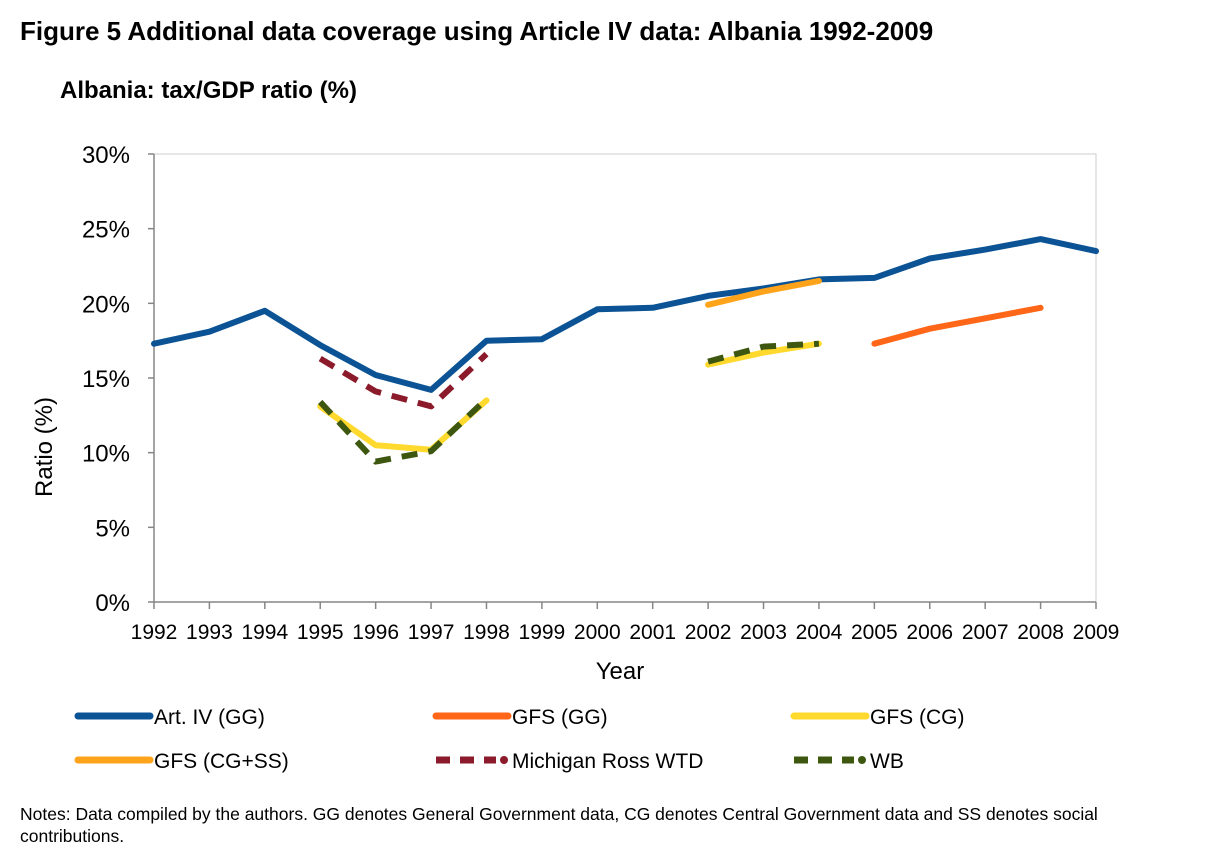  What do you see at coordinates (375, 632) in the screenshot?
I see `x-tick-label: 1996` at bounding box center [375, 632].